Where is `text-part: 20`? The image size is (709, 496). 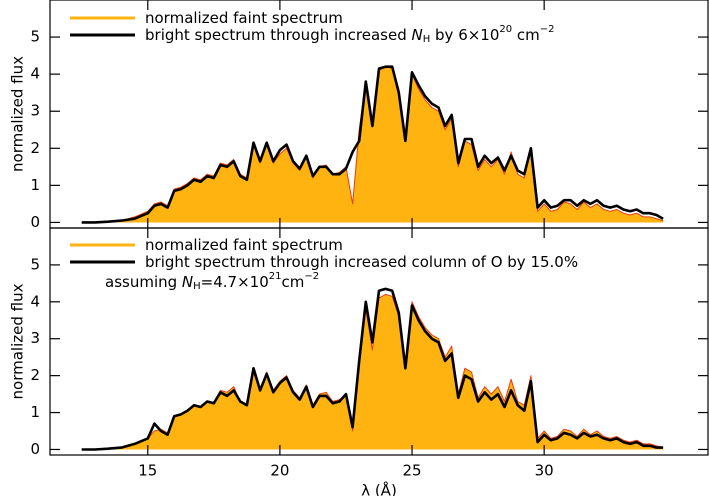
text-part: 20 is located at coordinates (505, 29).